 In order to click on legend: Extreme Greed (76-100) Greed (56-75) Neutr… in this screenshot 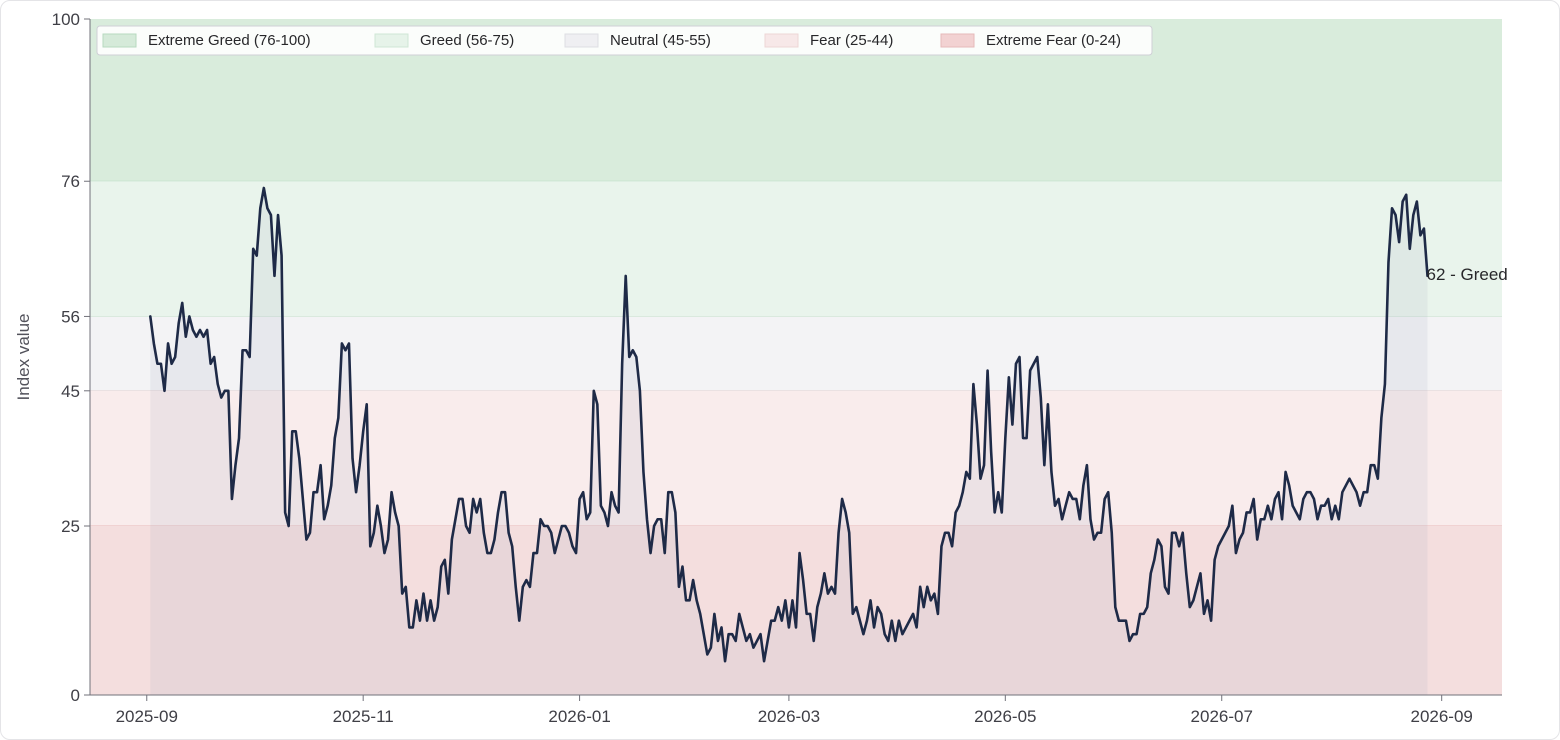, I will do `click(624, 40)`.